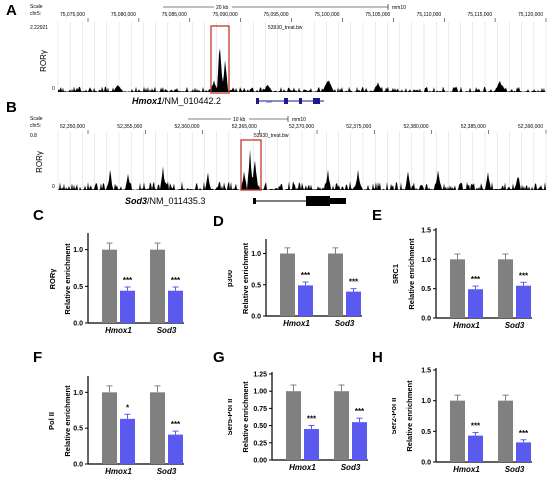  I want to click on panel-letter-d: D, so click(218, 221).